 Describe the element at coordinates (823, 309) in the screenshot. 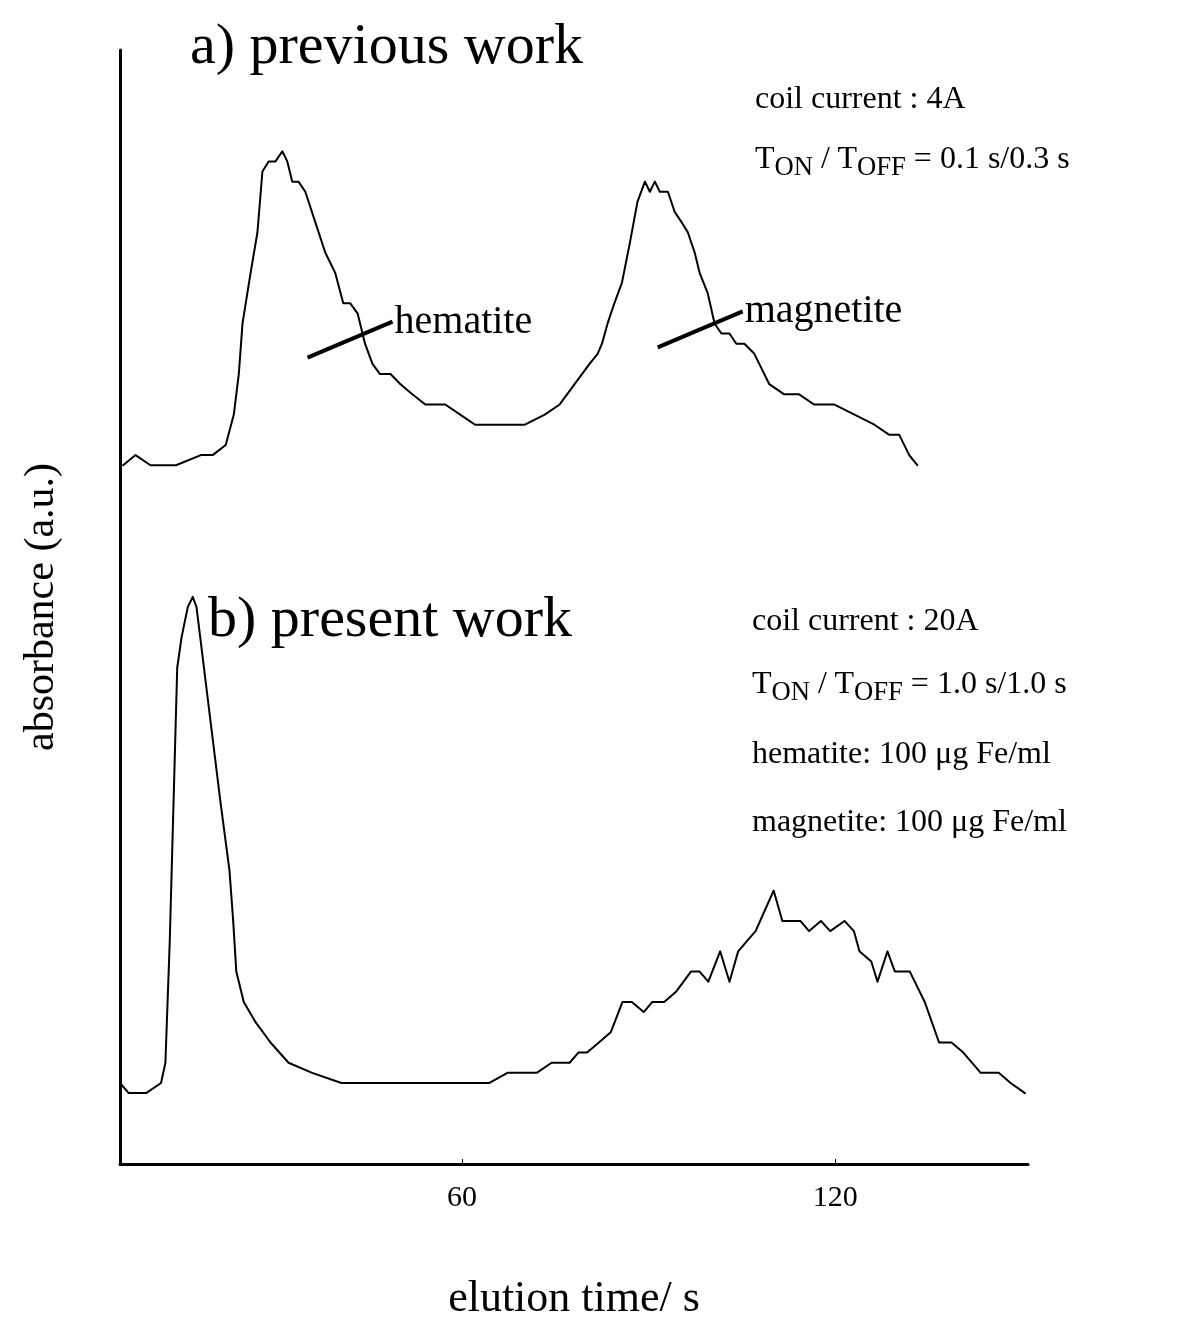

I see `annotation: magnetite` at that location.